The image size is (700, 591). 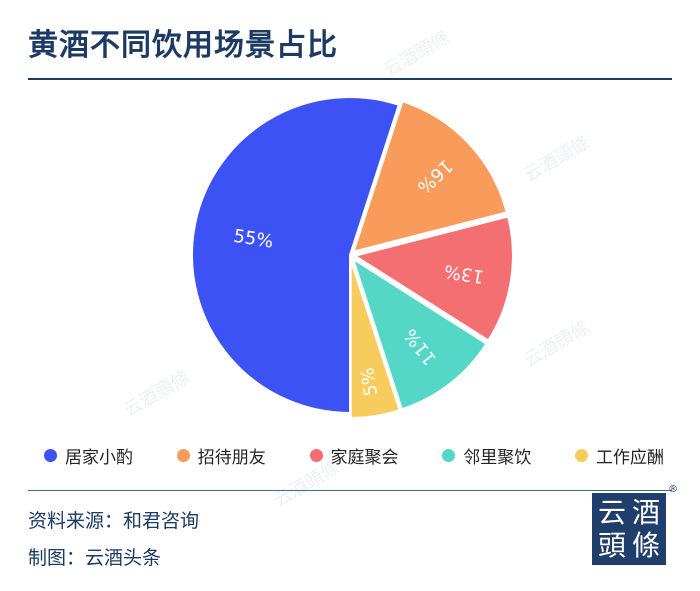 I want to click on legend-label: 居家小酌, so click(x=99, y=458).